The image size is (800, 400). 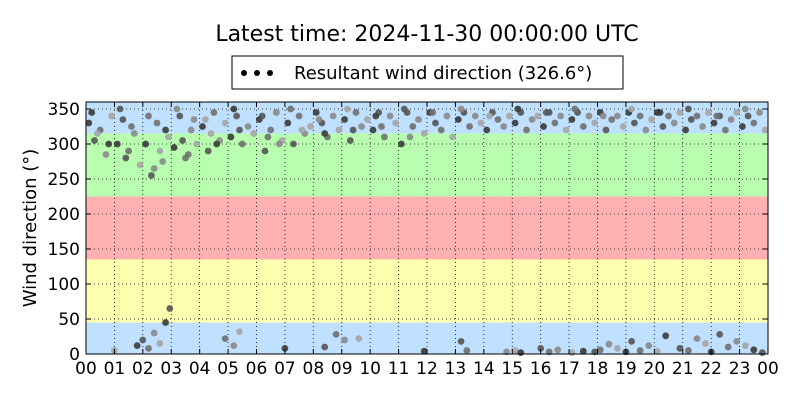 I want to click on x-tick-label: 22, so click(x=711, y=369).